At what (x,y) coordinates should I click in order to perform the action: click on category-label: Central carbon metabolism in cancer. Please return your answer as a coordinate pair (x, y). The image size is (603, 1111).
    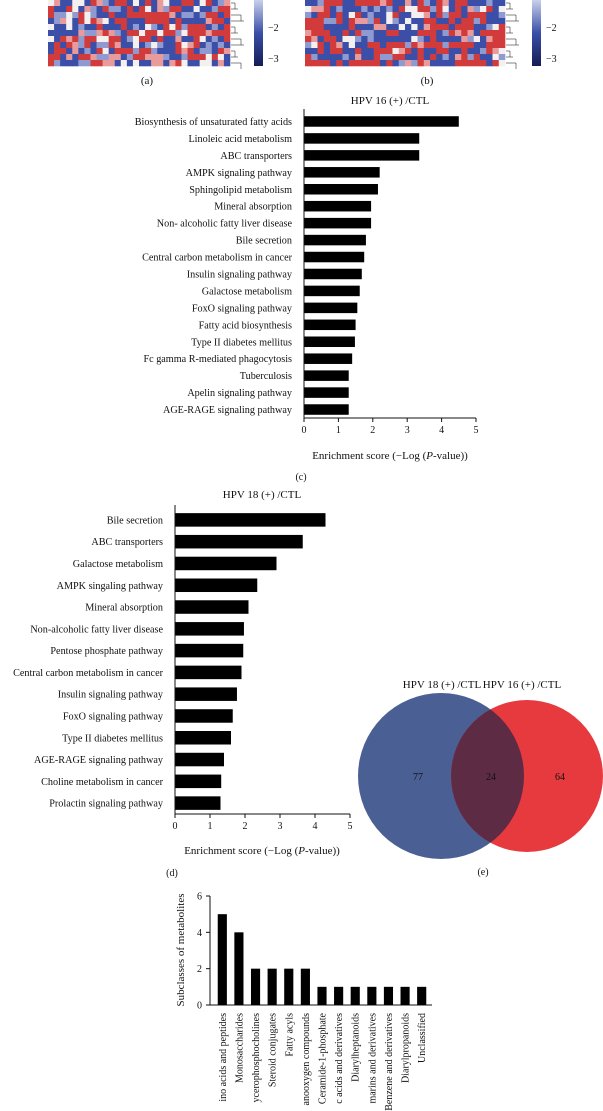
    Looking at the image, I should click on (88, 673).